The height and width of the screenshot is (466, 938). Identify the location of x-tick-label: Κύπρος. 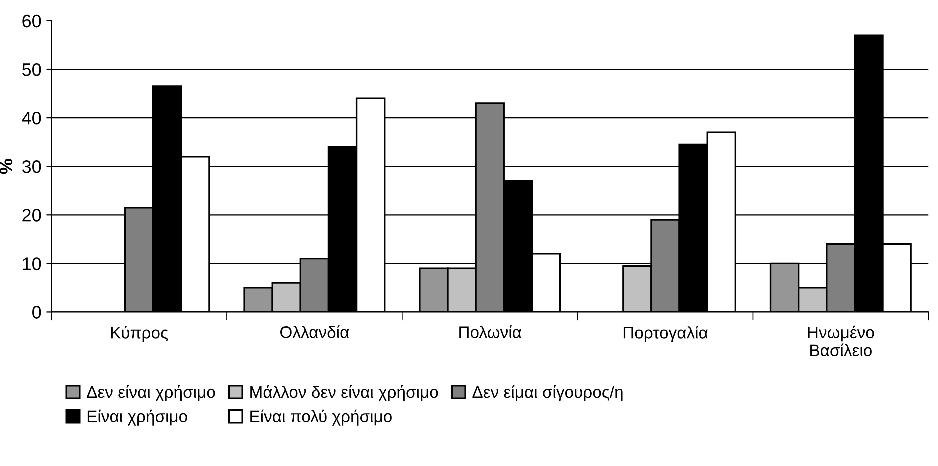
(139, 334).